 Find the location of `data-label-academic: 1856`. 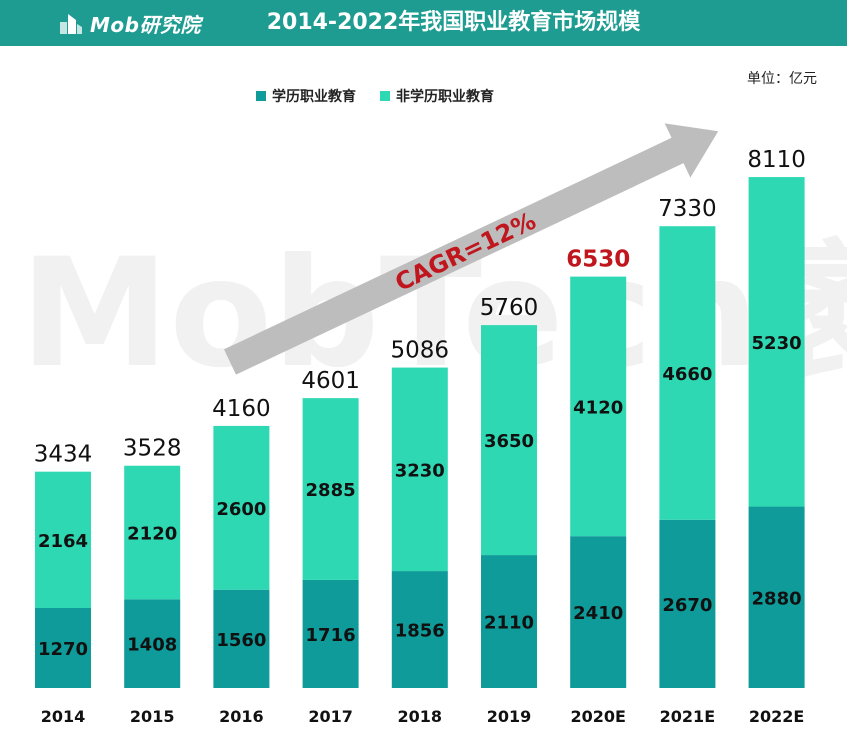

data-label-academic: 1856 is located at coordinates (420, 631).